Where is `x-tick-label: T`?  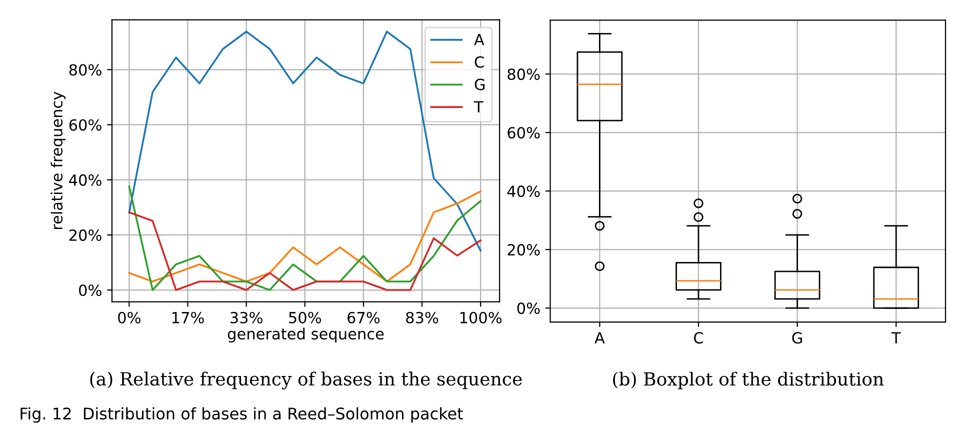
x-tick-label: T is located at coordinates (896, 338).